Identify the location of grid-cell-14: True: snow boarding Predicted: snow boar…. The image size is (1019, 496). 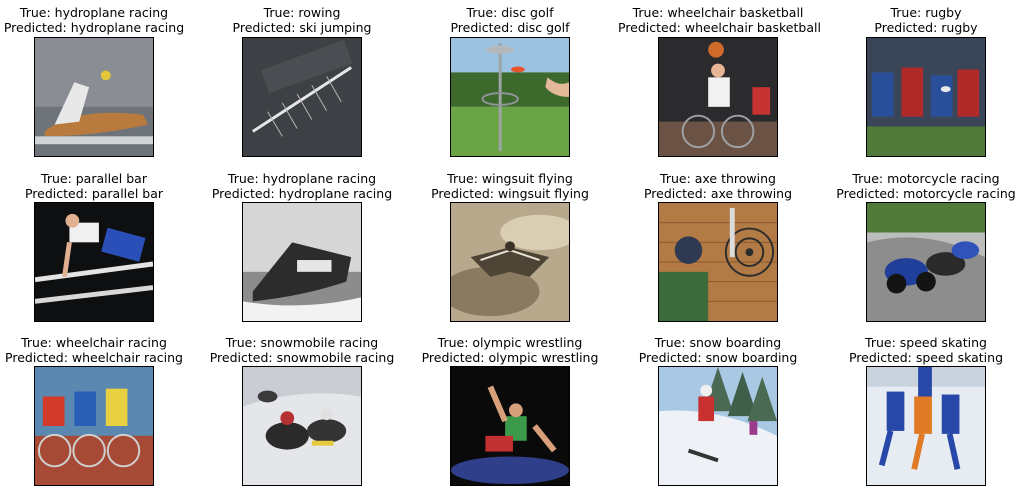
(718, 350).